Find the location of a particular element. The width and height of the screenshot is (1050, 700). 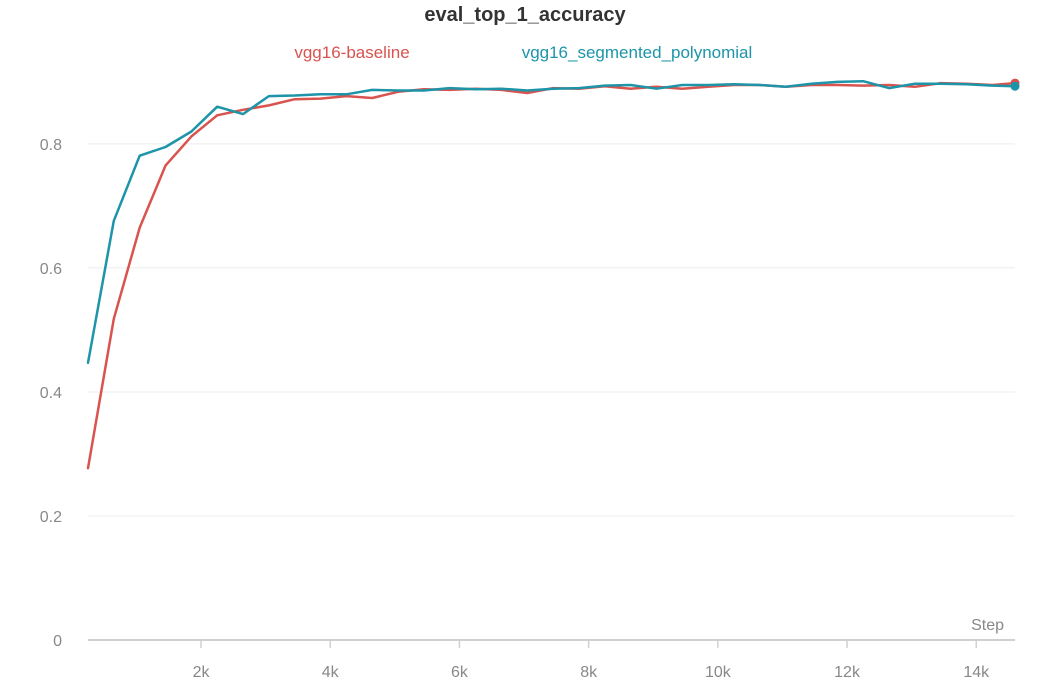

y-tick-label: 0.2 is located at coordinates (51, 517).